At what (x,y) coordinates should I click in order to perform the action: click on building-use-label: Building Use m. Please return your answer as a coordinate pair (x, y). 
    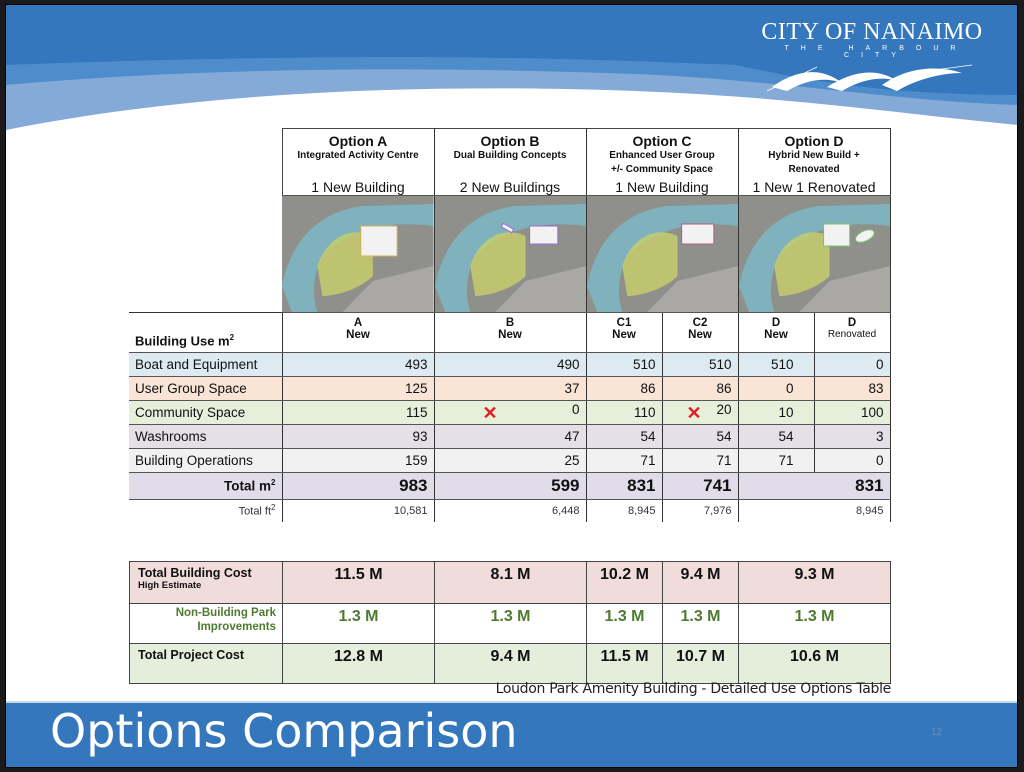
    Looking at the image, I should click on (182, 340).